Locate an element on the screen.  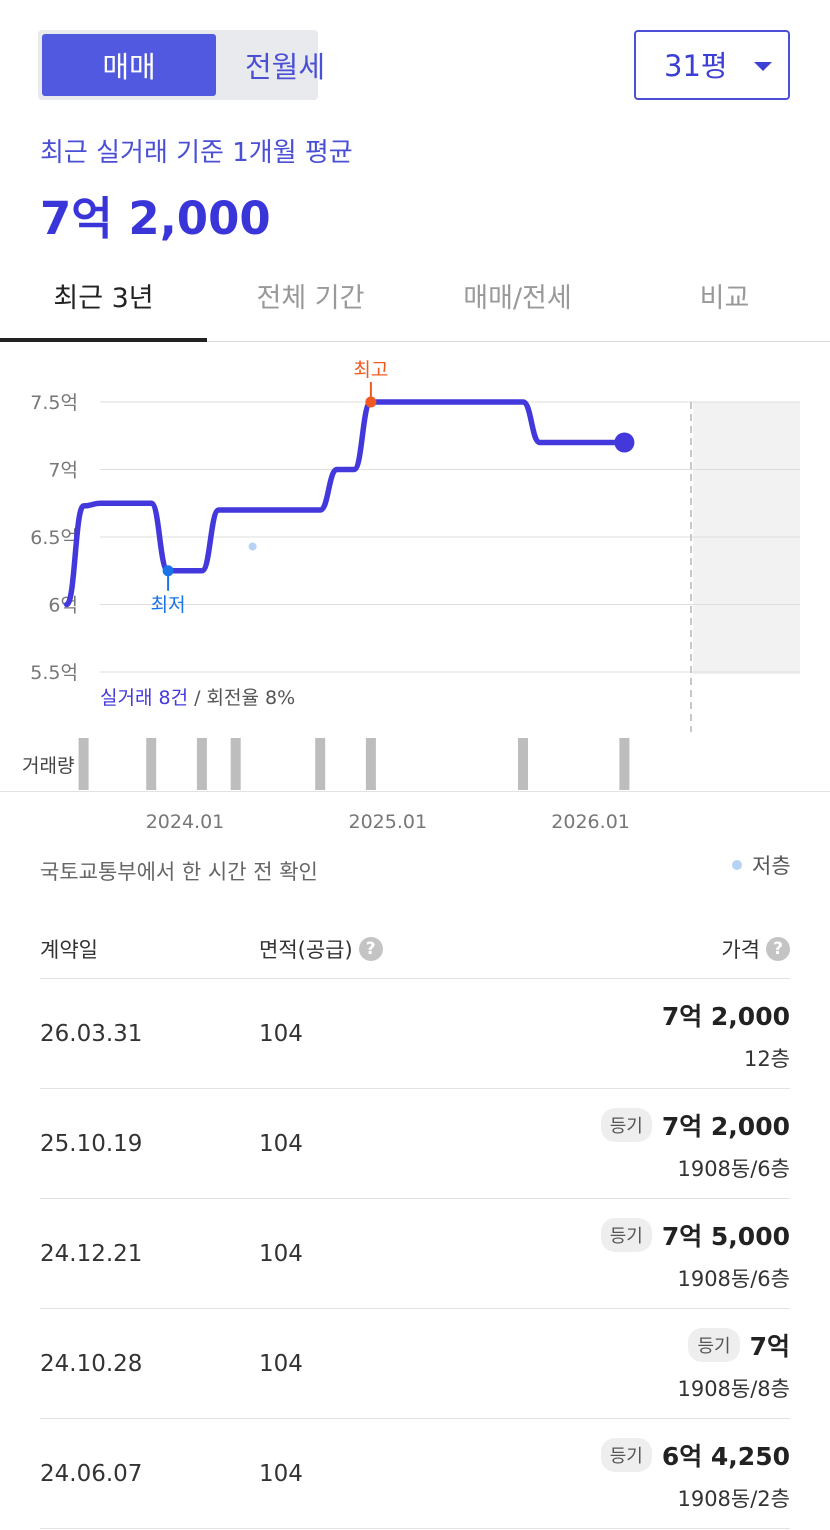
row-date: 24.06.07 is located at coordinates (91, 1474).